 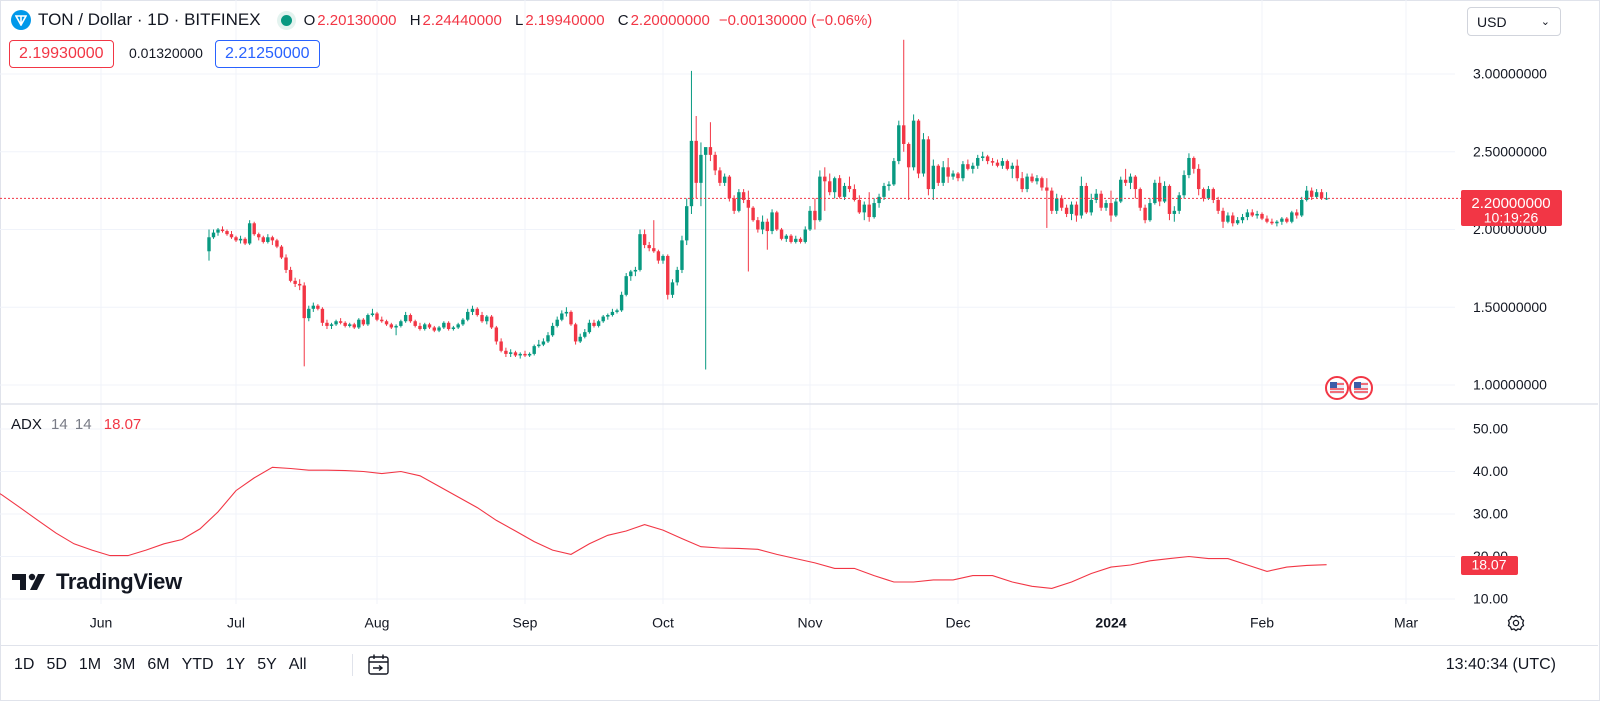 I want to click on range-button-6m: 6M, so click(x=158, y=664).